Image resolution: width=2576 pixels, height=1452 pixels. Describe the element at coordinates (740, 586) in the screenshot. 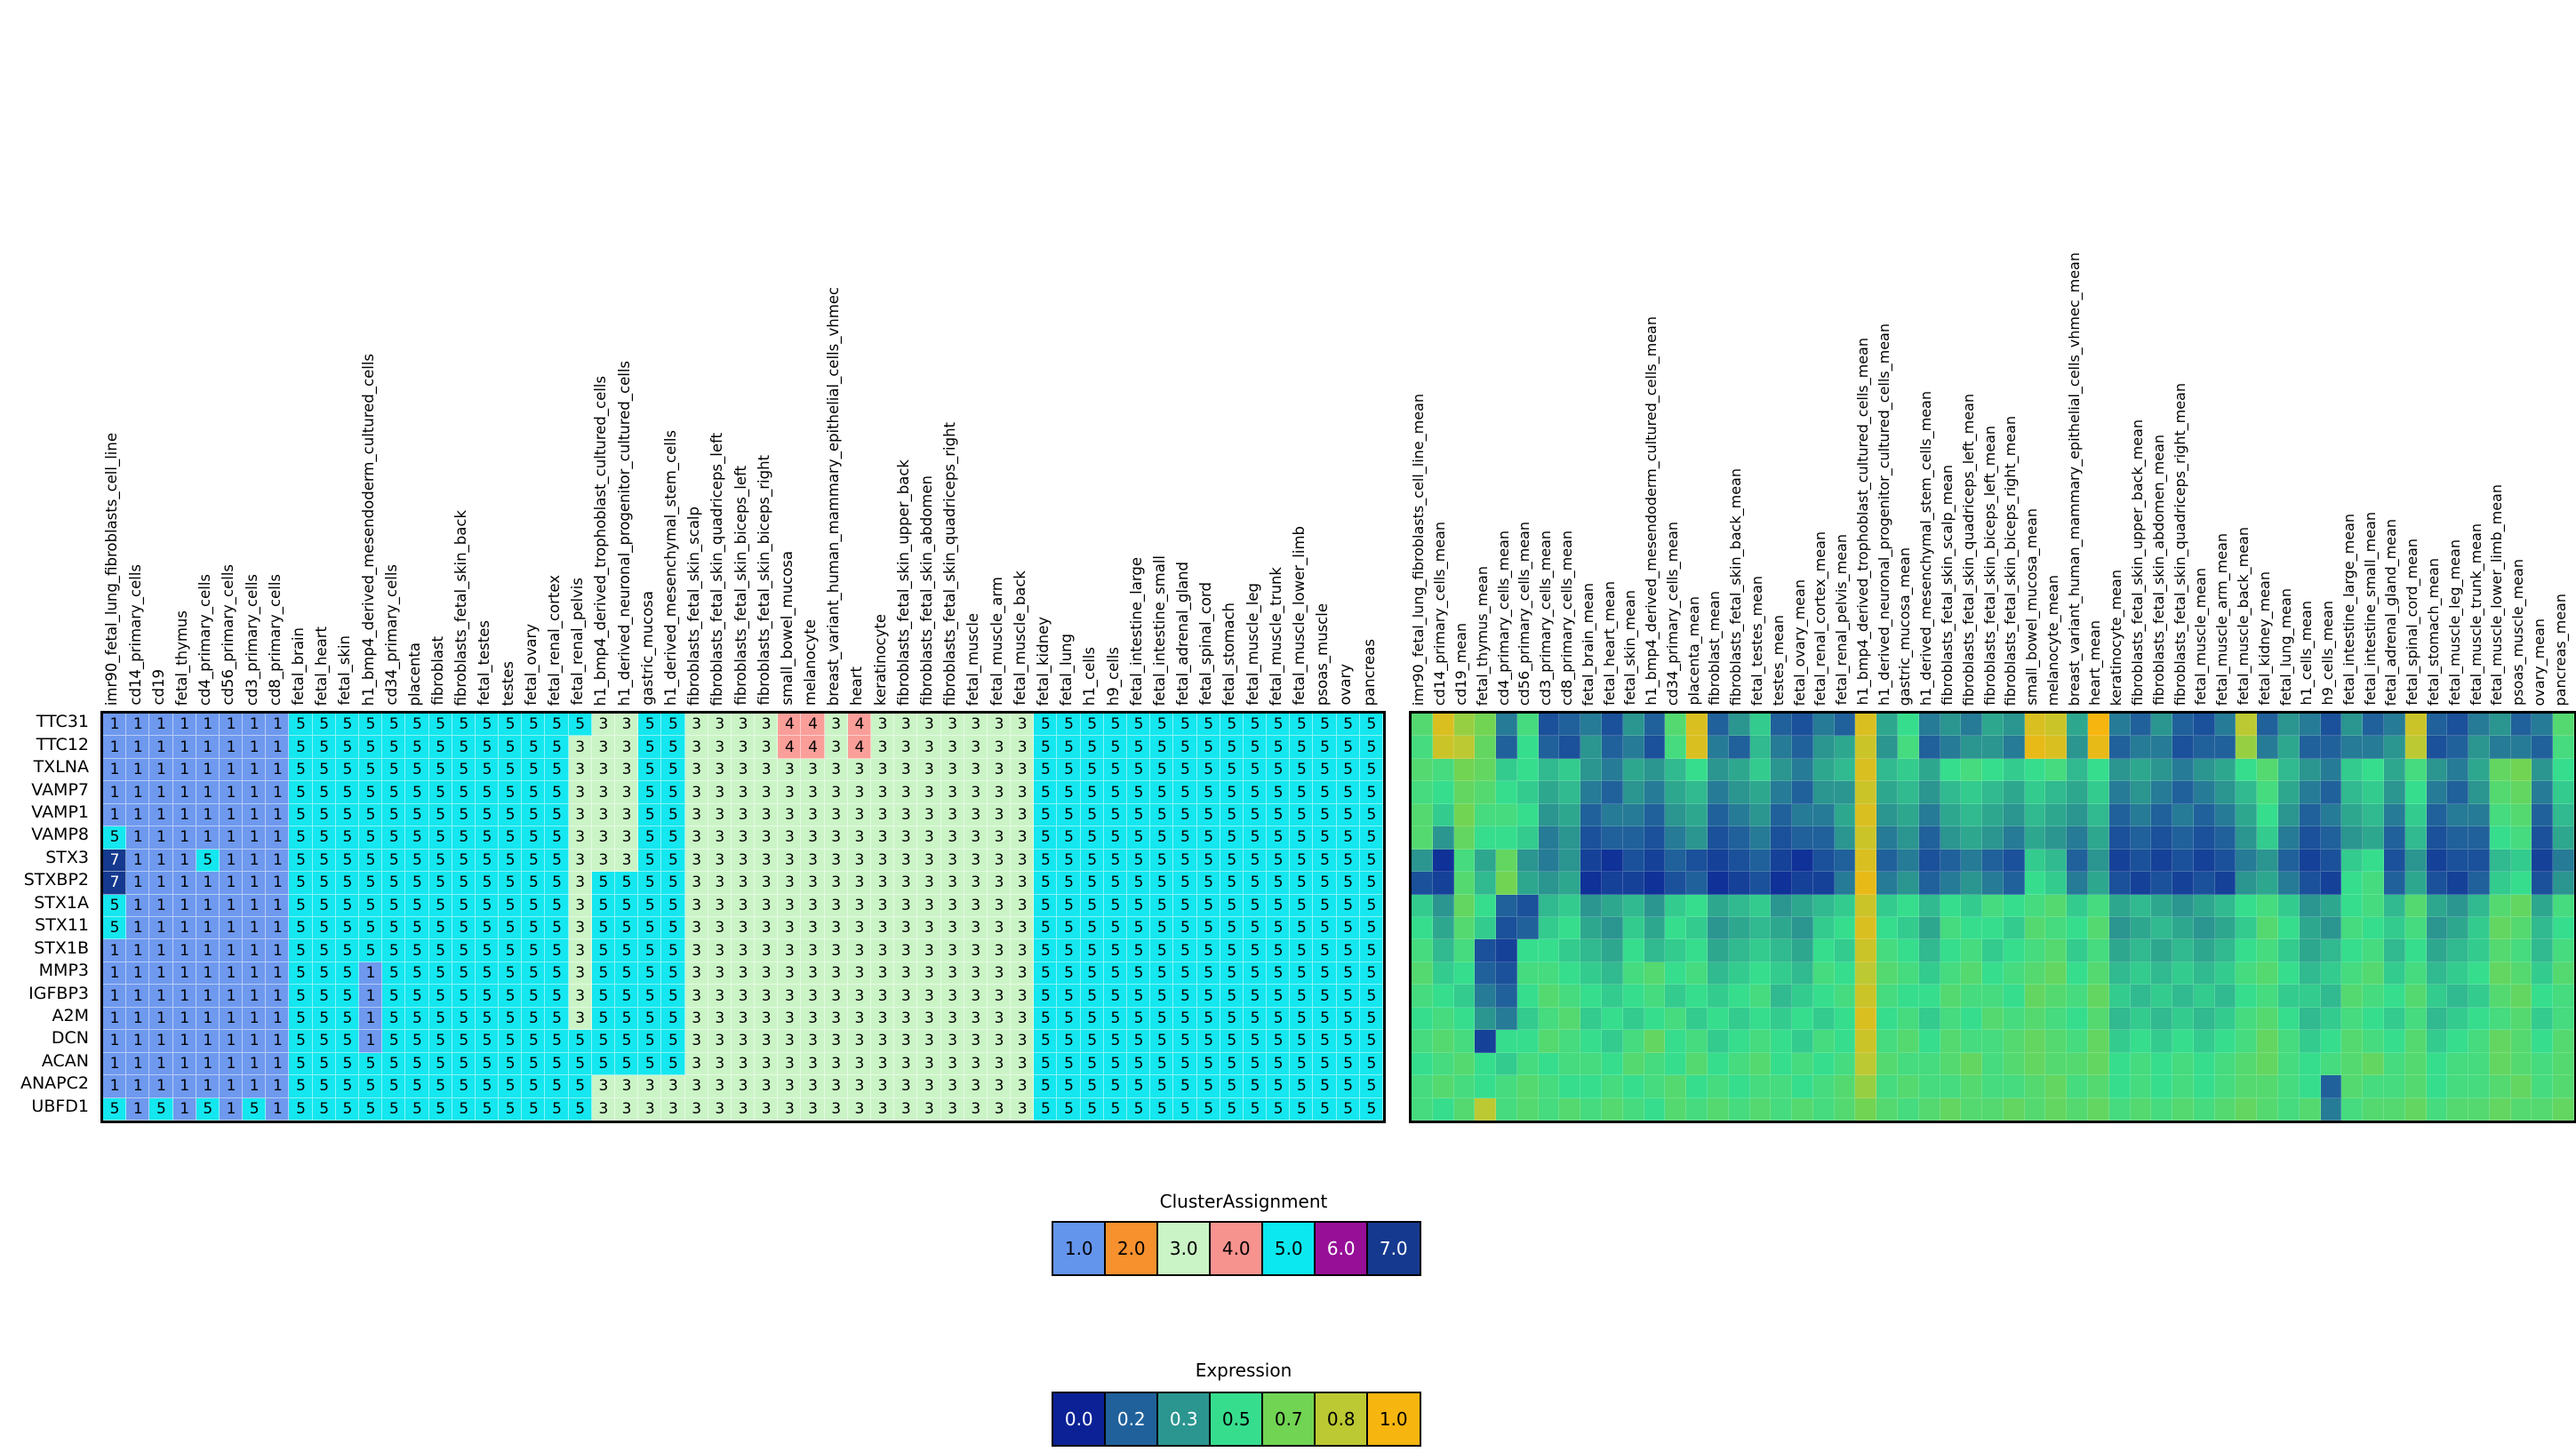

I see `column-label-text: fibroblasts_fetal_skin_biceps_left` at that location.